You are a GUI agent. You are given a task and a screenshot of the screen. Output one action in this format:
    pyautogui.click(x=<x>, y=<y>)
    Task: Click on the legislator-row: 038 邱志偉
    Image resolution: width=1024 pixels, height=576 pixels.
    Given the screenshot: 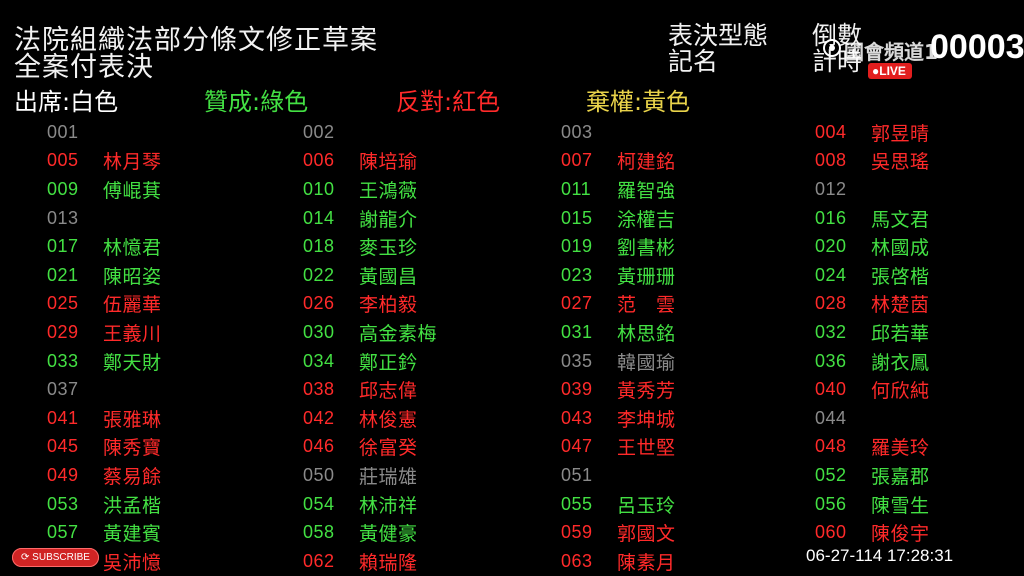 What is the action you would take?
    pyautogui.click(x=428, y=389)
    